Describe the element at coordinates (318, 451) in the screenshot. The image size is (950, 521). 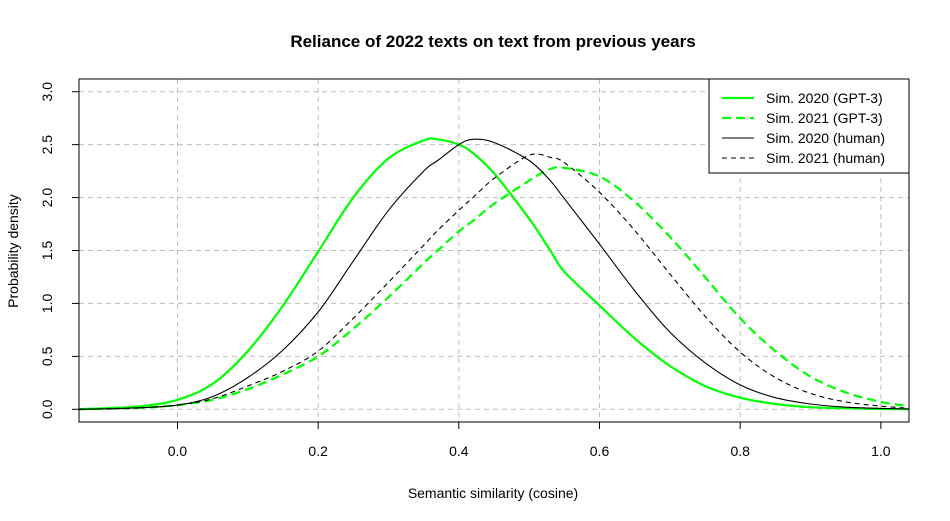
I see `x-tick-label: 0.2` at that location.